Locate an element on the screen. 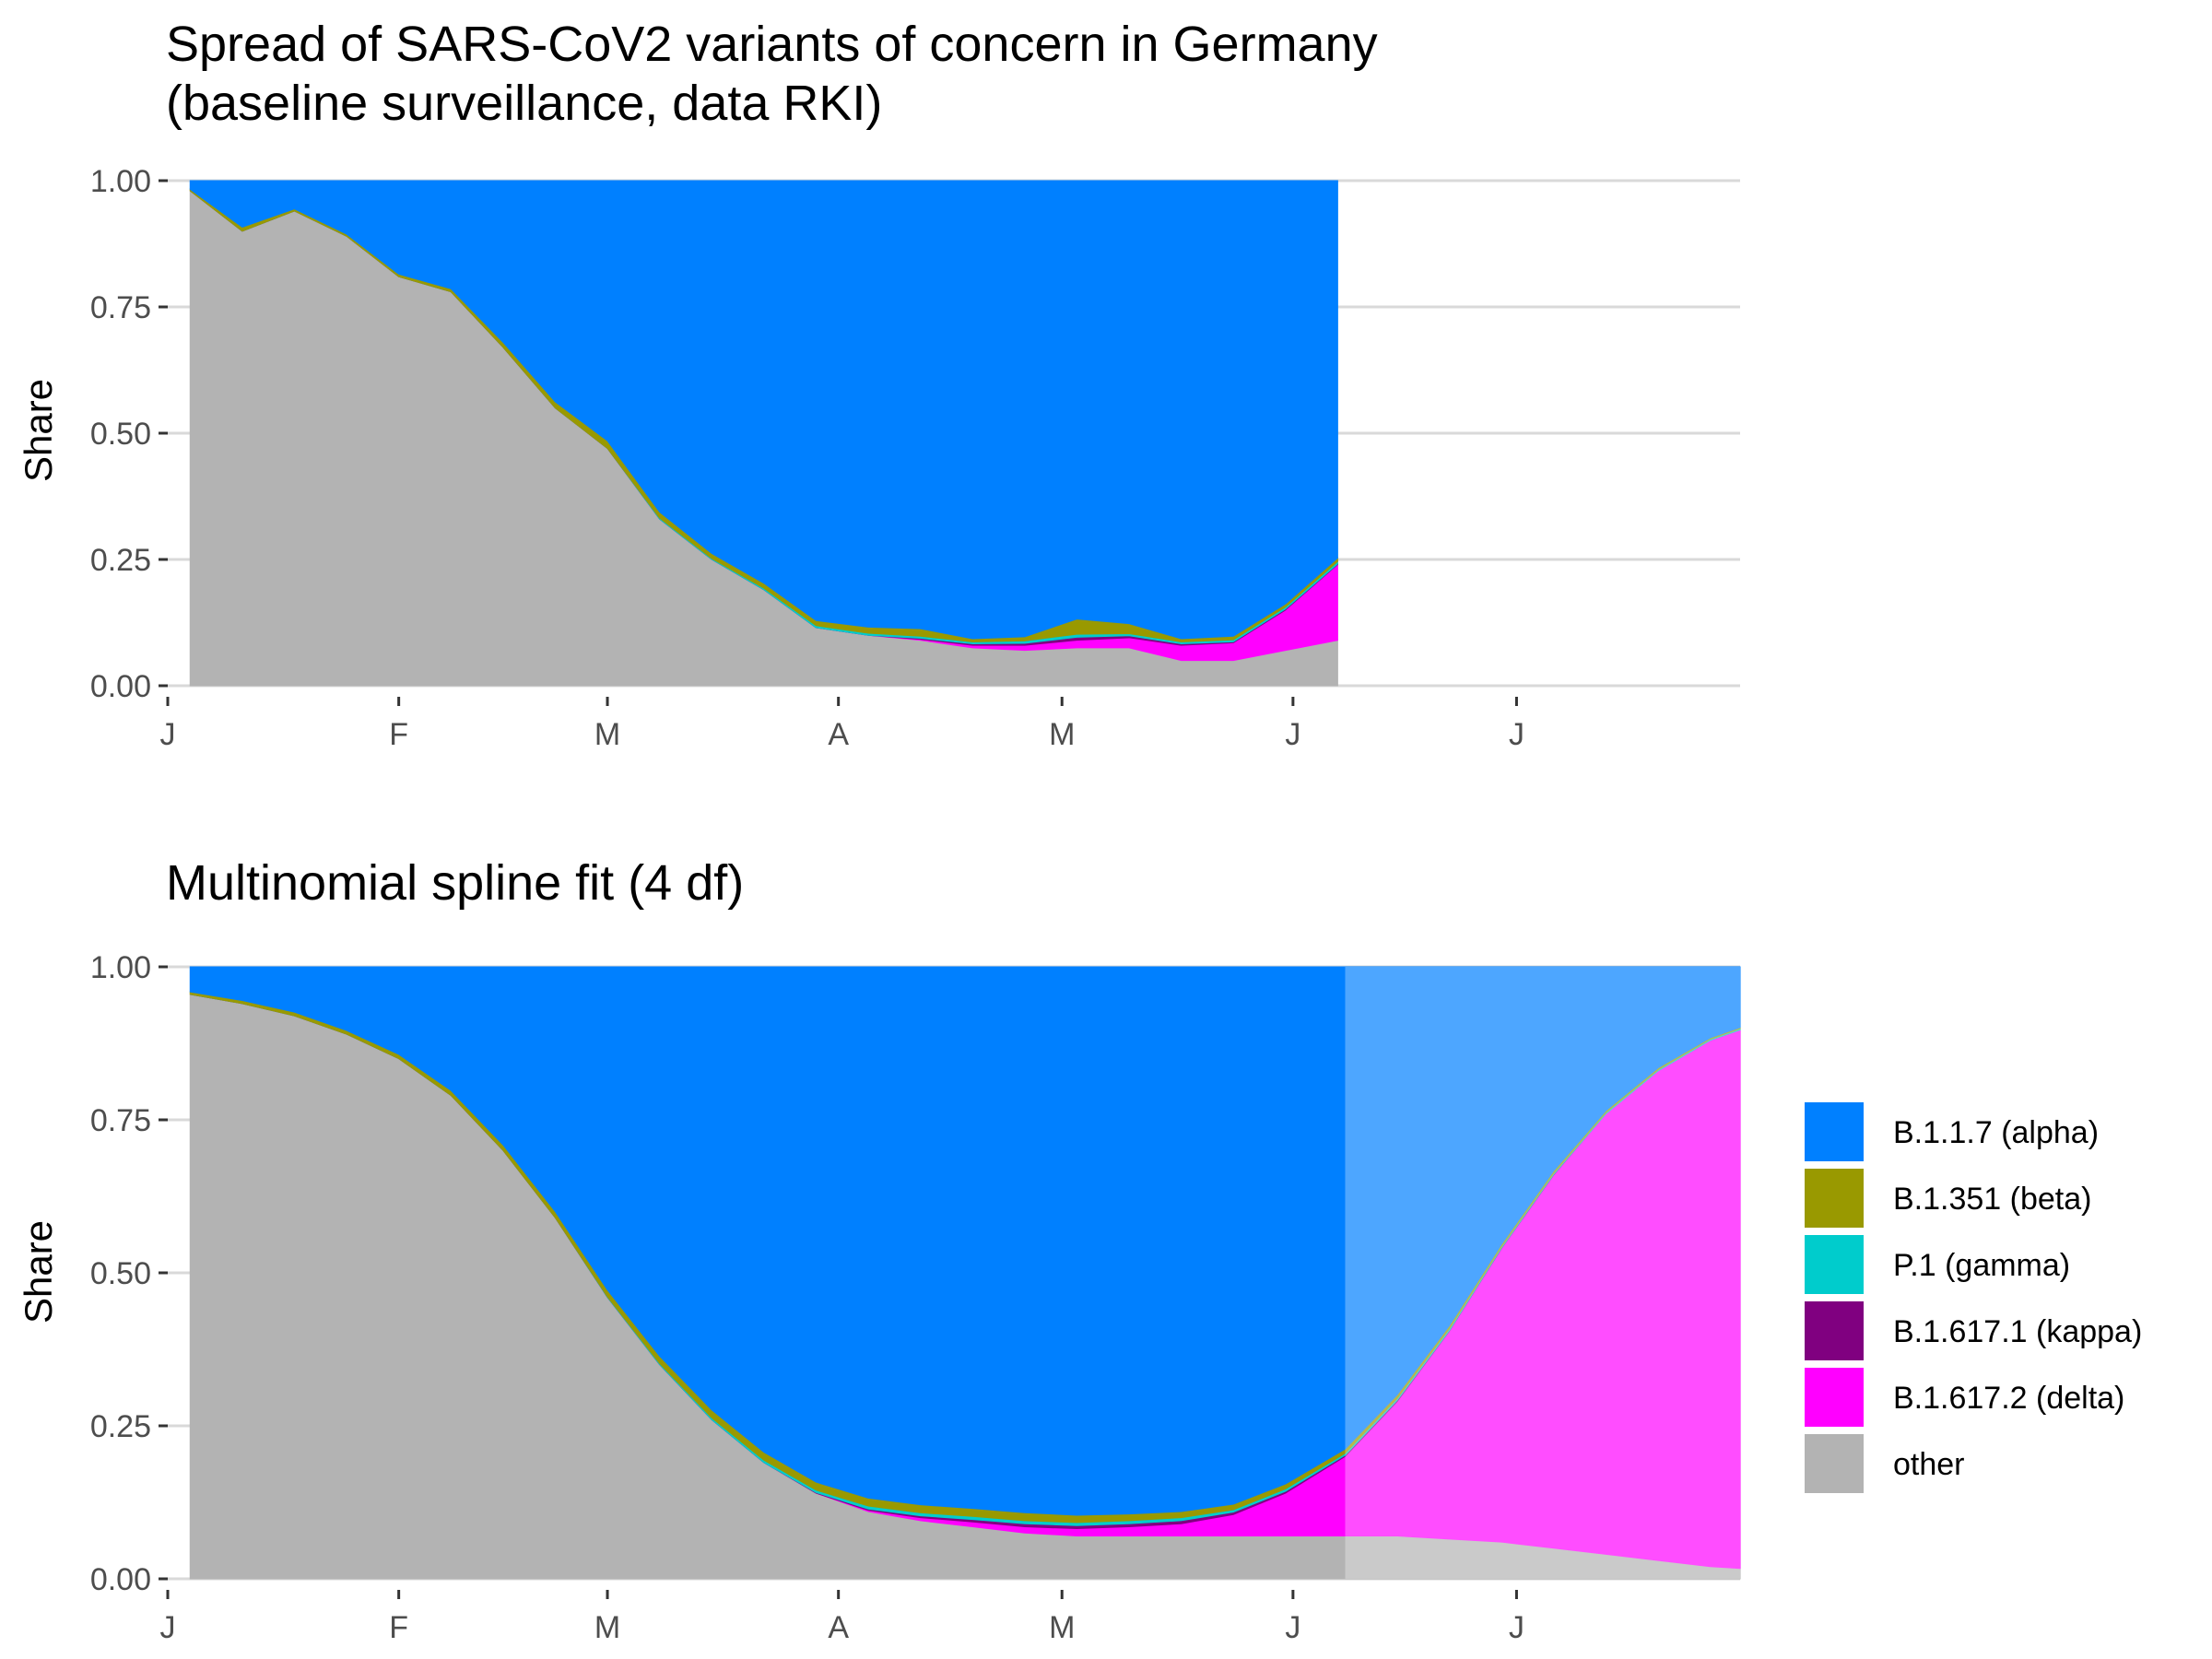  legend-label-b-1-617-2-delta: B.1.617.2 (delta) is located at coordinates (2008, 1398).